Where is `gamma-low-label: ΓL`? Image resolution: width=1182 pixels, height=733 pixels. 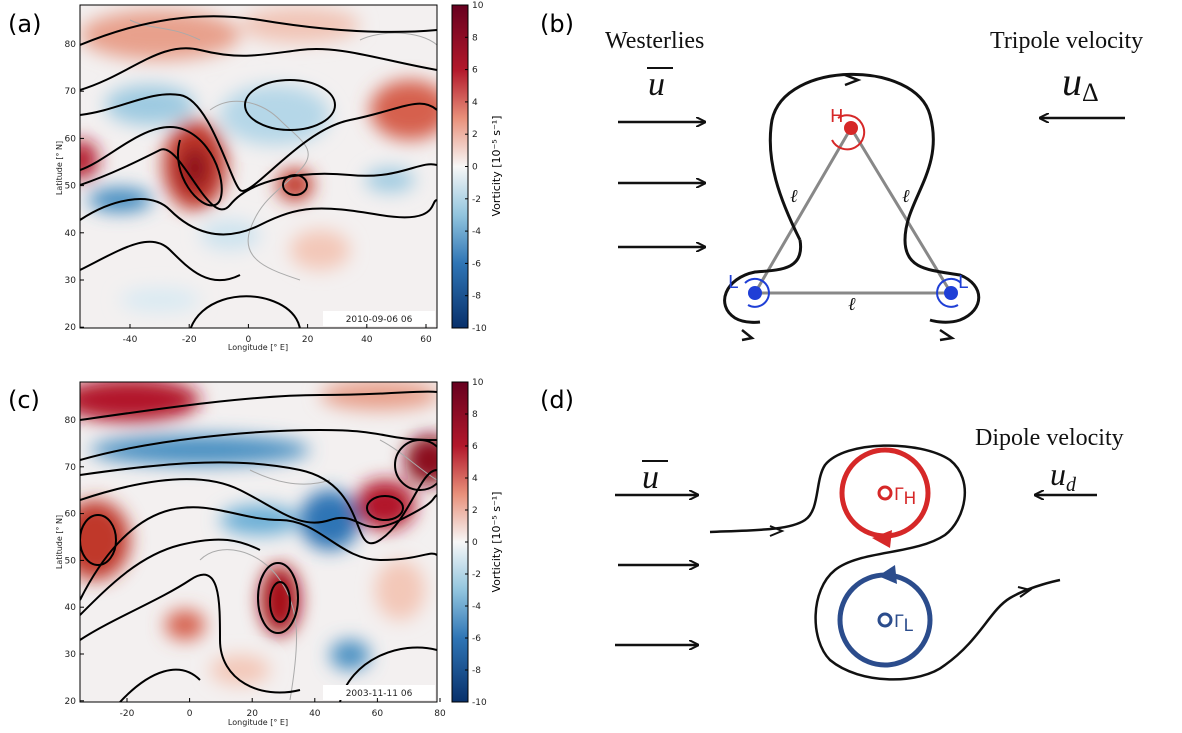 gamma-low-label: ΓL is located at coordinates (903, 624).